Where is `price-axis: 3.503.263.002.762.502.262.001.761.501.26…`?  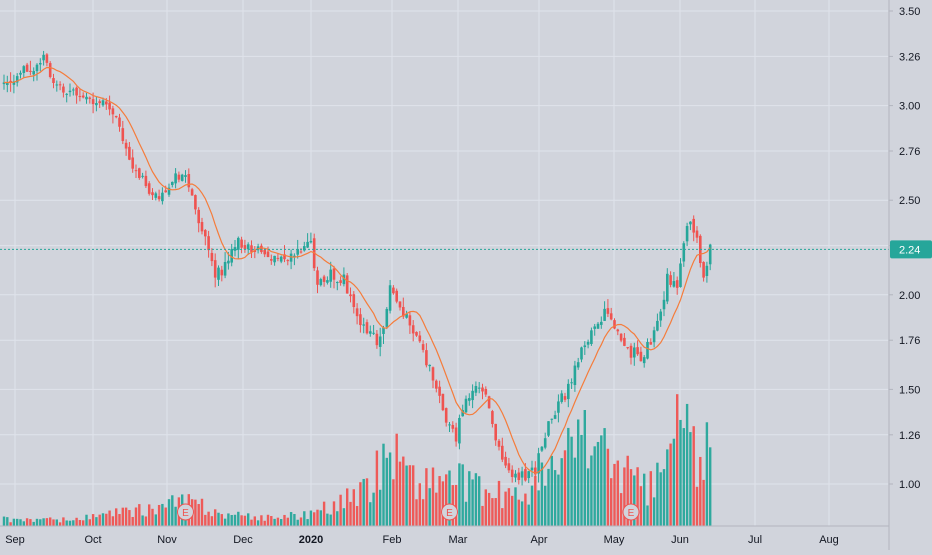
price-axis: 3.503.263.002.762.502.262.001.761.501.26… is located at coordinates (904, 275).